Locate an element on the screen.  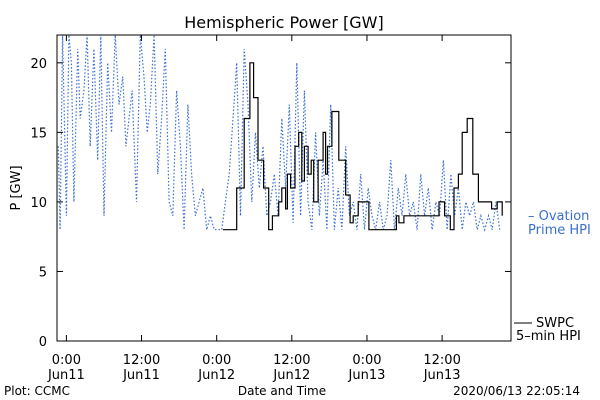
legend-ovation-line1: – Ovation is located at coordinates (558, 216).